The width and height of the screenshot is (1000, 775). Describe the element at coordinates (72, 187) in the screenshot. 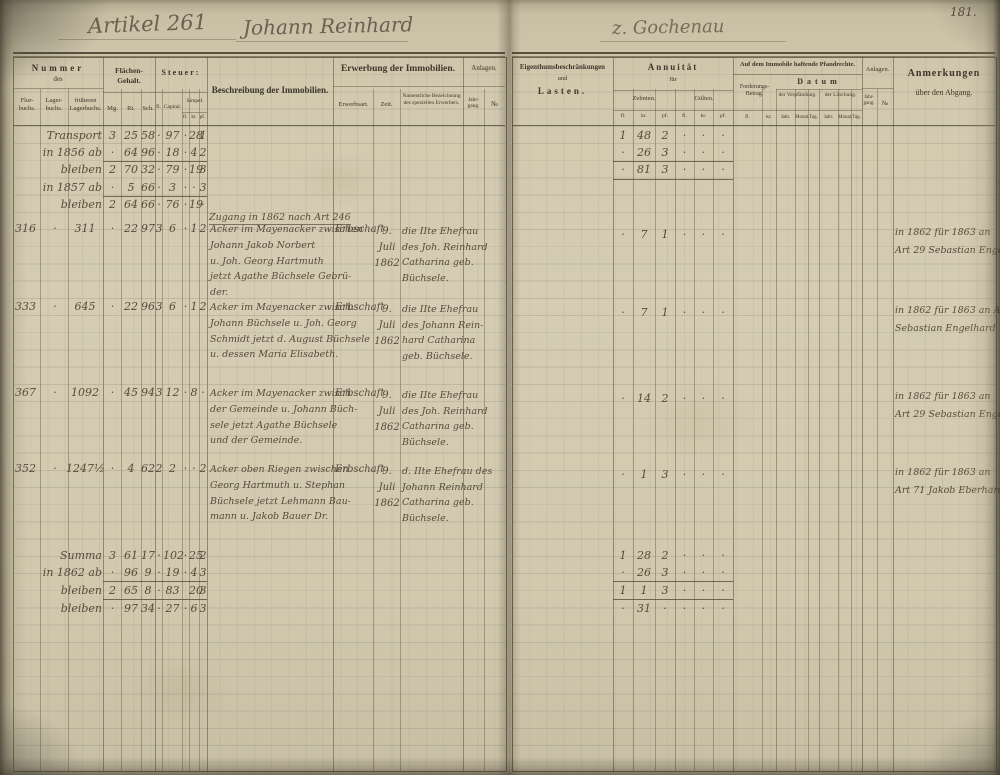

I see `row-label: in 1857 ab` at that location.